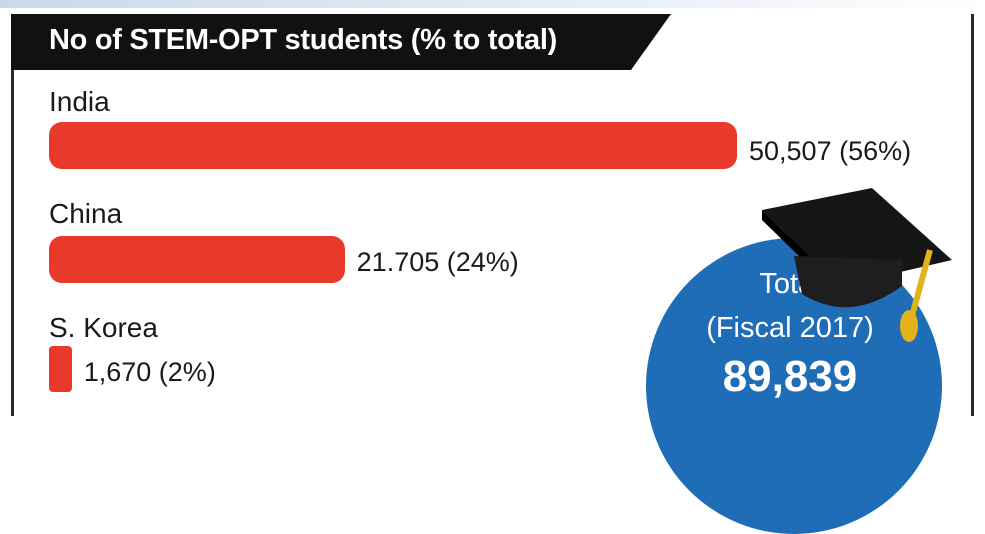 The width and height of the screenshot is (985, 534). What do you see at coordinates (12, 215) in the screenshot?
I see `frame-left-border` at bounding box center [12, 215].